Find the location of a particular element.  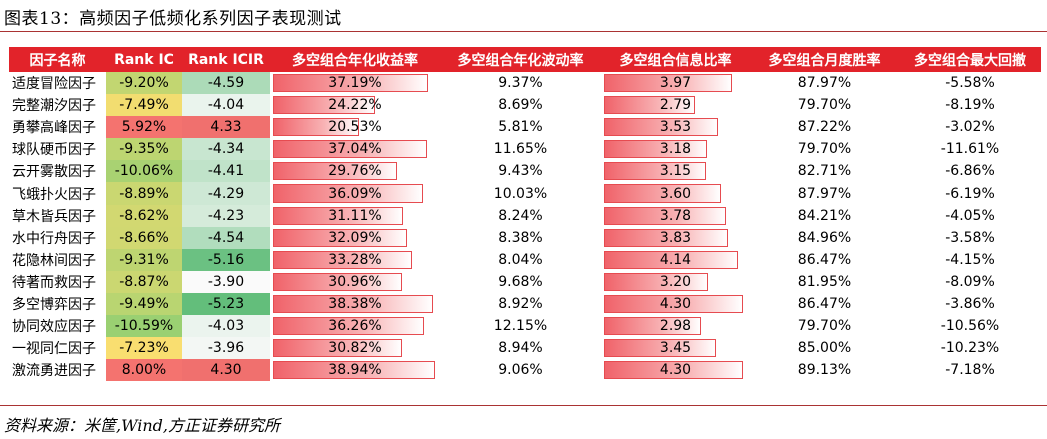

cell-annual-volatility: 9.06% is located at coordinates (520, 370).